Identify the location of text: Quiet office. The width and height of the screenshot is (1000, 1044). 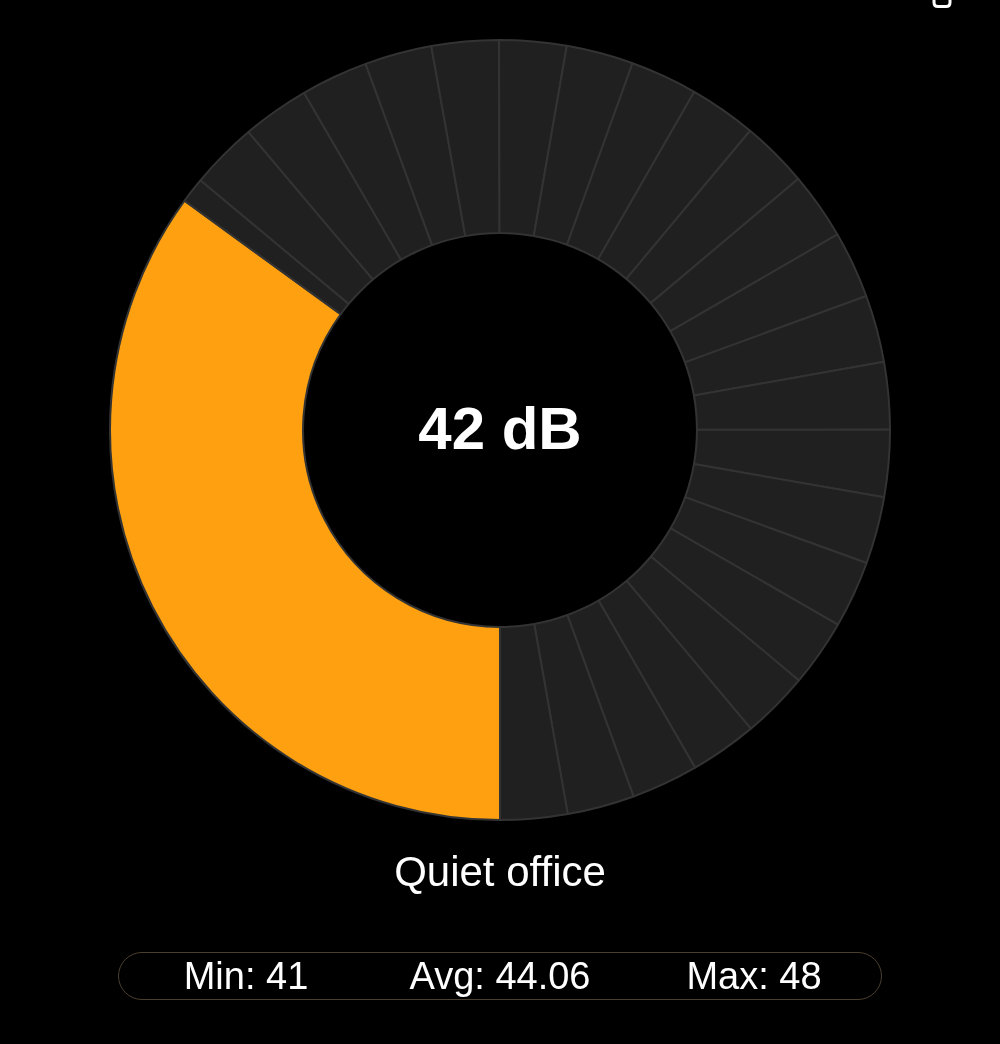
(500, 872).